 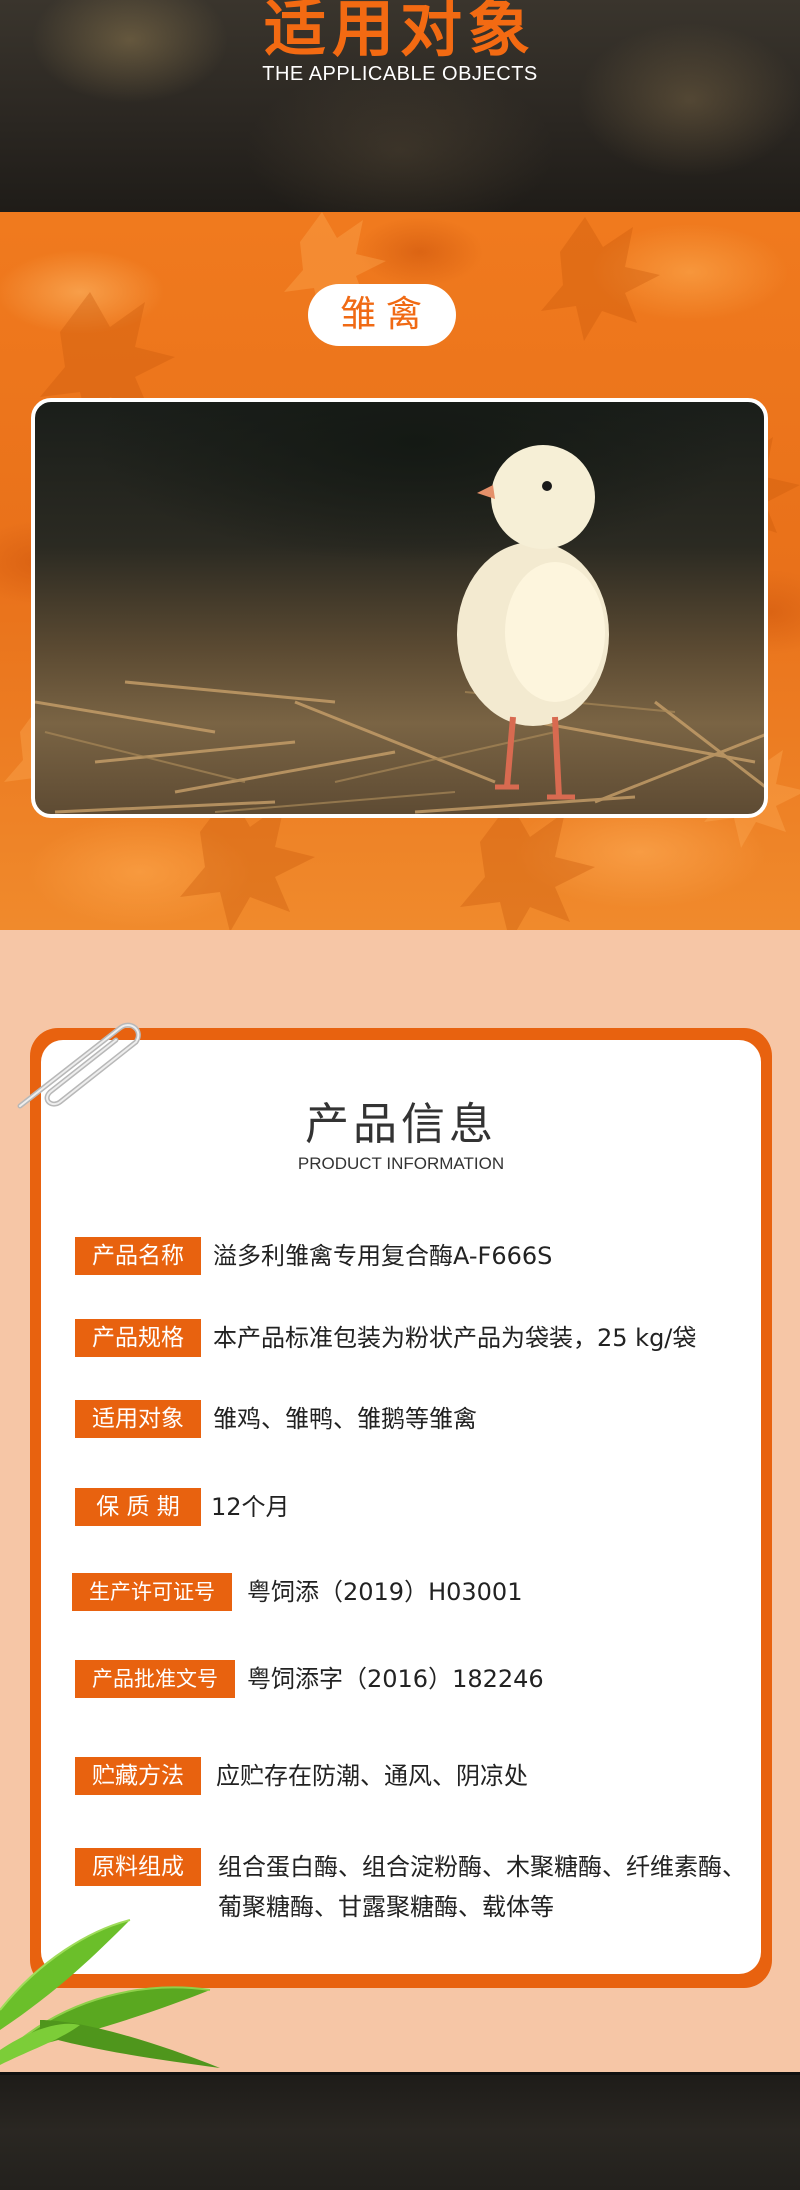 I want to click on row-value-name: 溢多利雏禽专用复合酶A-F666S, so click(x=383, y=1256).